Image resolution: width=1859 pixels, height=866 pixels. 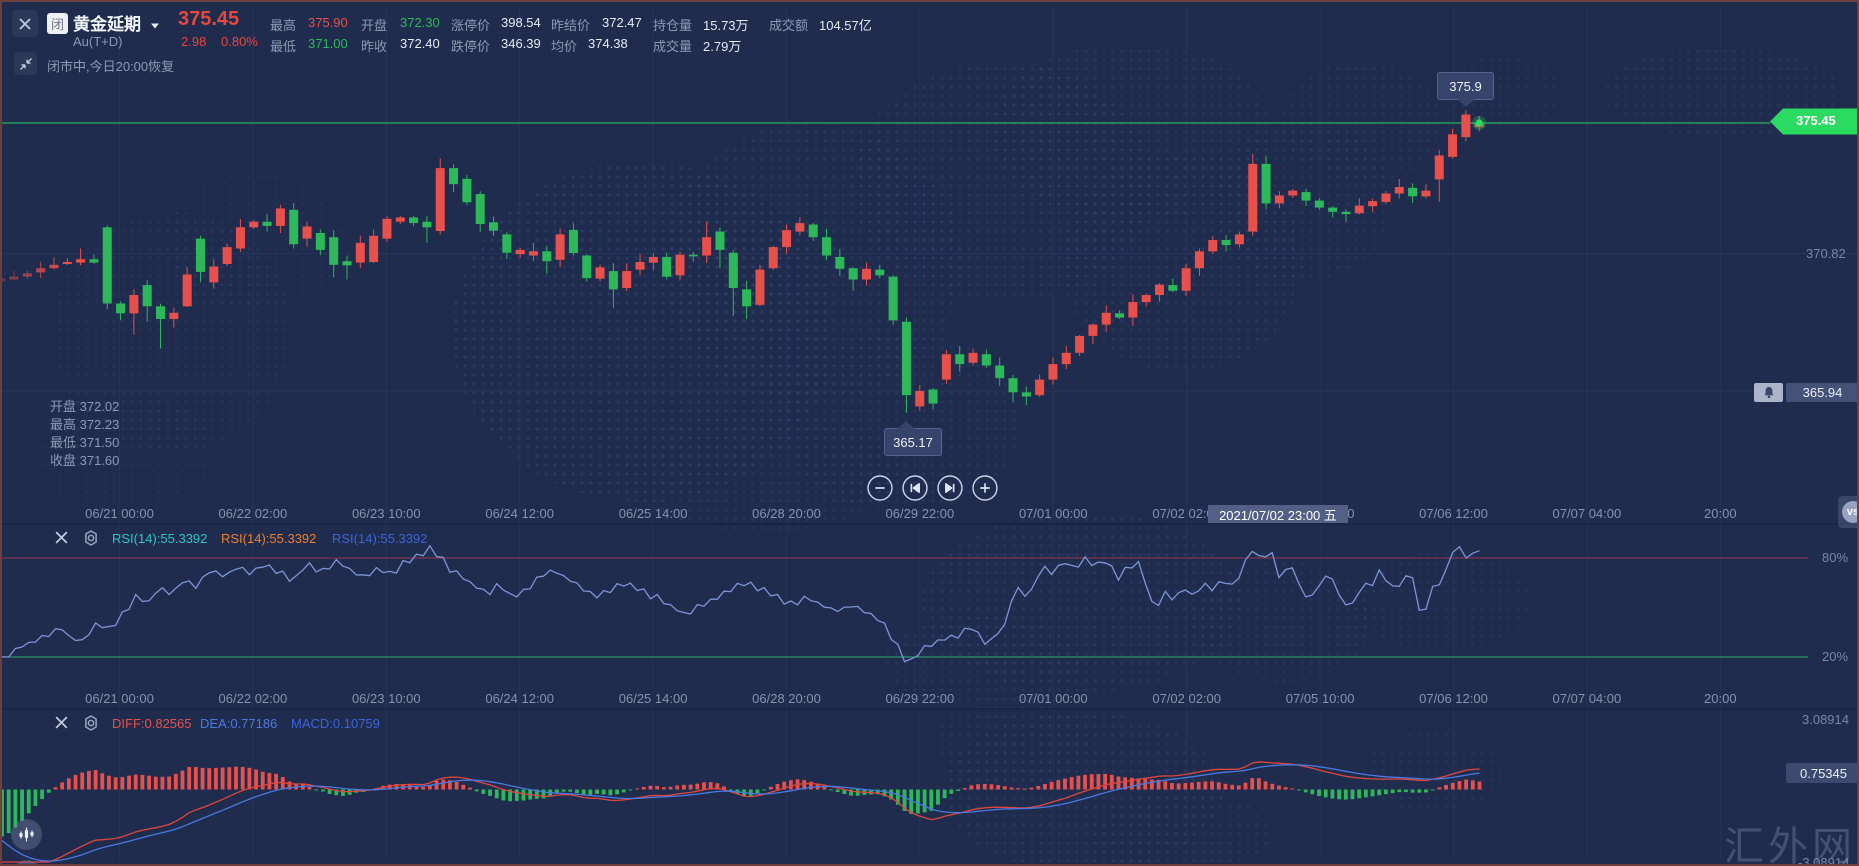 What do you see at coordinates (62, 538) in the screenshot?
I see `rsi-close-button` at bounding box center [62, 538].